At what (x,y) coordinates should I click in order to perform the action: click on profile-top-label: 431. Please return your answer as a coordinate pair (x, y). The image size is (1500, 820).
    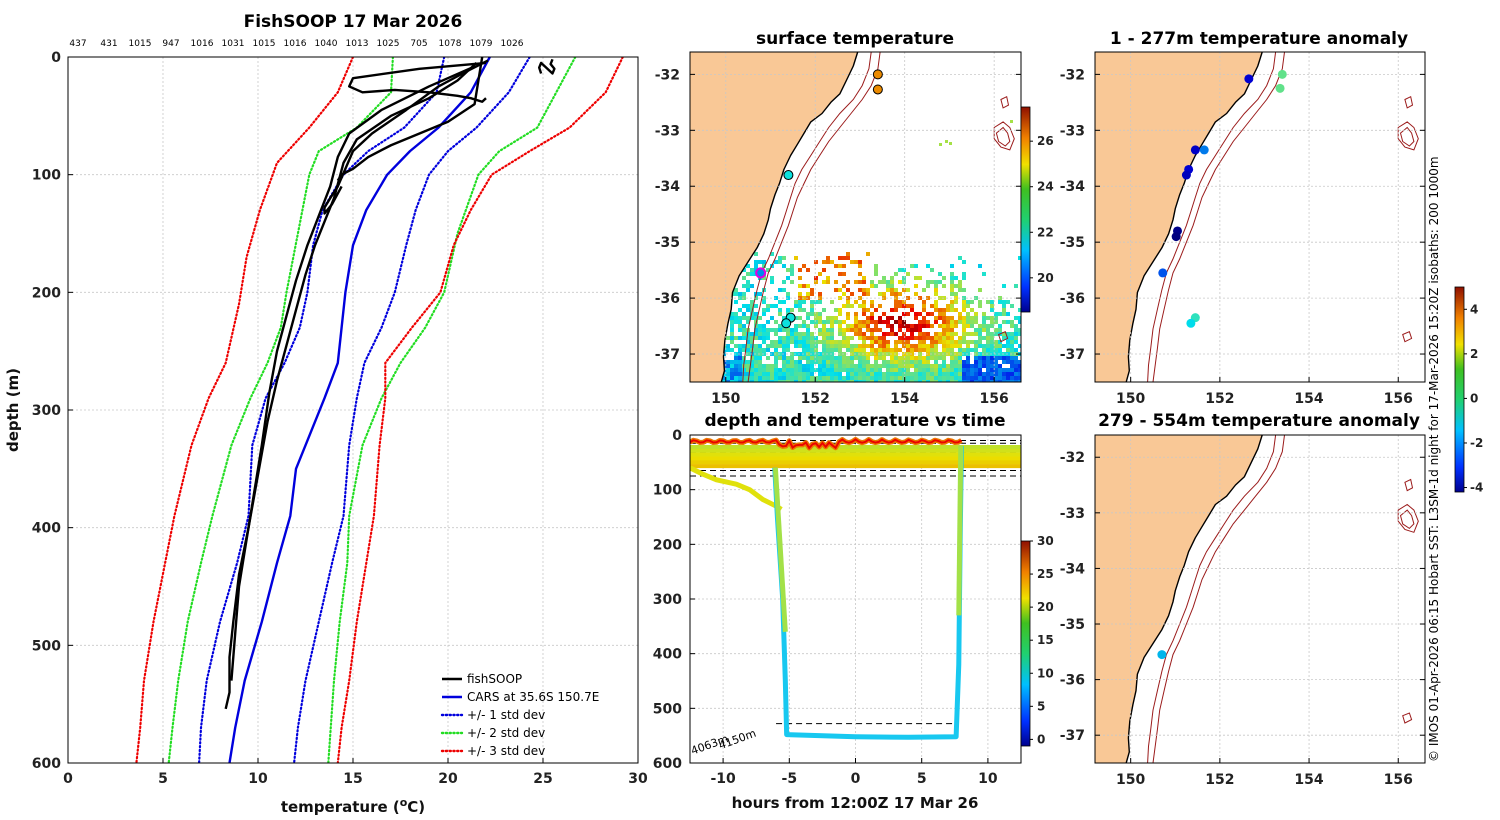
    Looking at the image, I should click on (108, 44).